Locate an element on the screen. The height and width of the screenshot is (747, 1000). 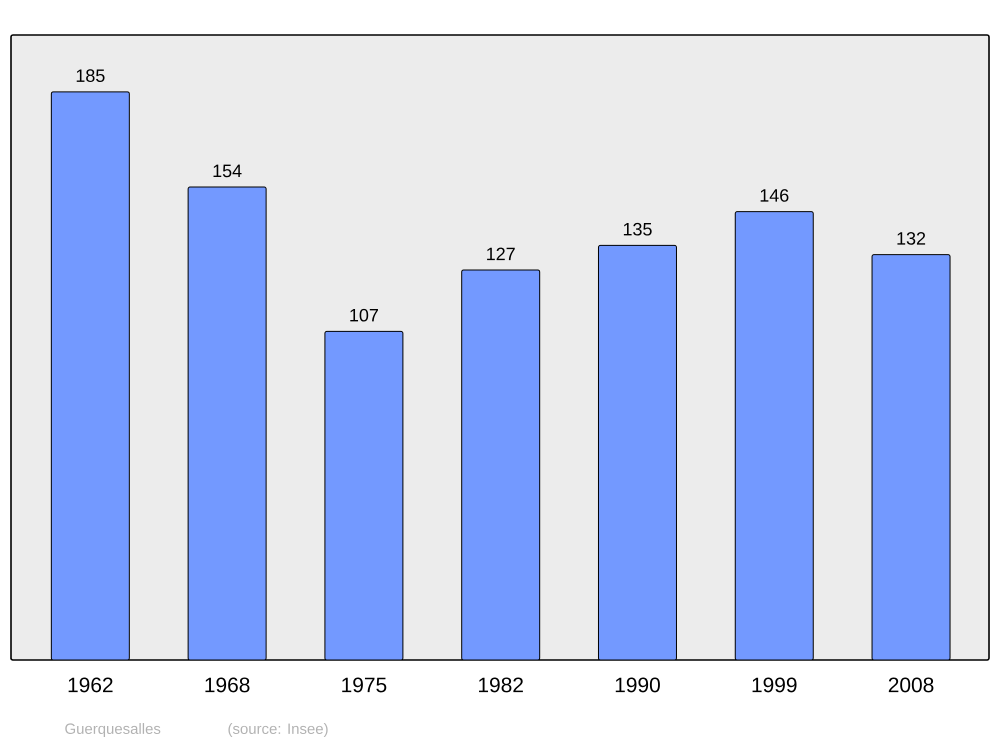
x-tick-label: 1962 is located at coordinates (90, 685).